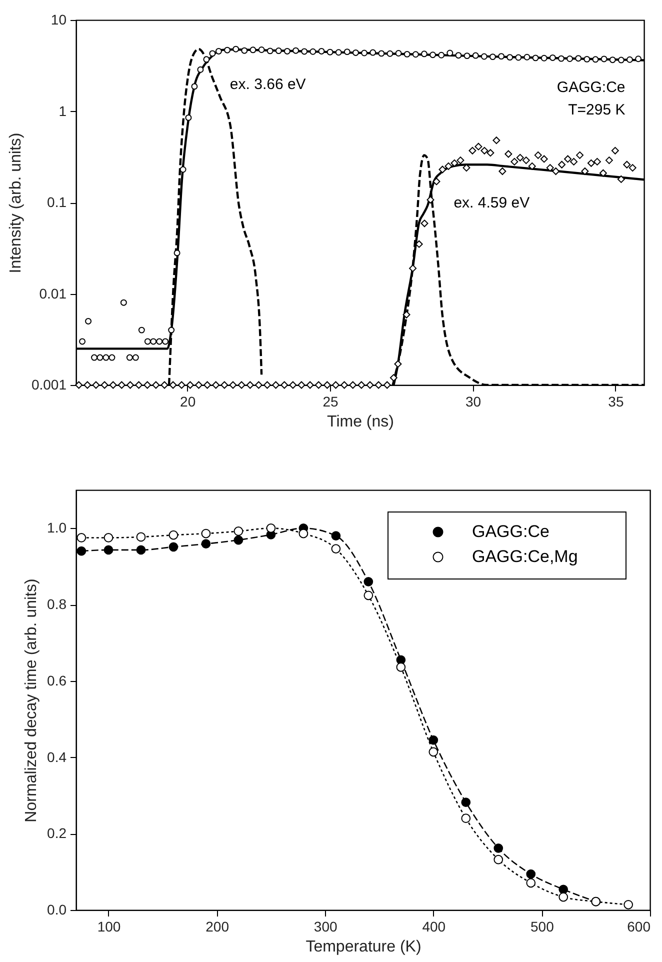  What do you see at coordinates (511, 531) in the screenshot?
I see `legend-label: GAGG:Ce` at bounding box center [511, 531].